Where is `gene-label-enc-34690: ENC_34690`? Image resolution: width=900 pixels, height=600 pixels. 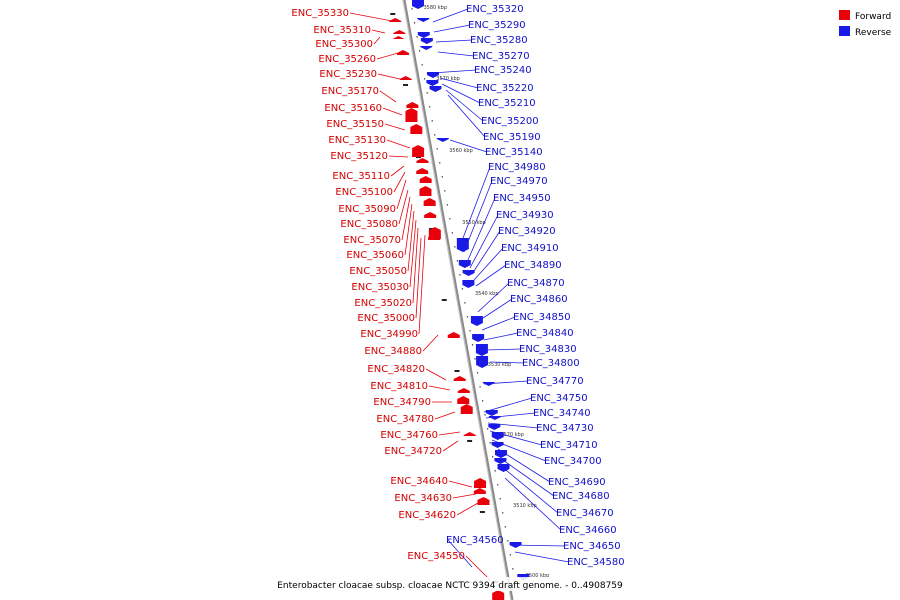
gene-label-enc-34690: ENC_34690 is located at coordinates (577, 482).